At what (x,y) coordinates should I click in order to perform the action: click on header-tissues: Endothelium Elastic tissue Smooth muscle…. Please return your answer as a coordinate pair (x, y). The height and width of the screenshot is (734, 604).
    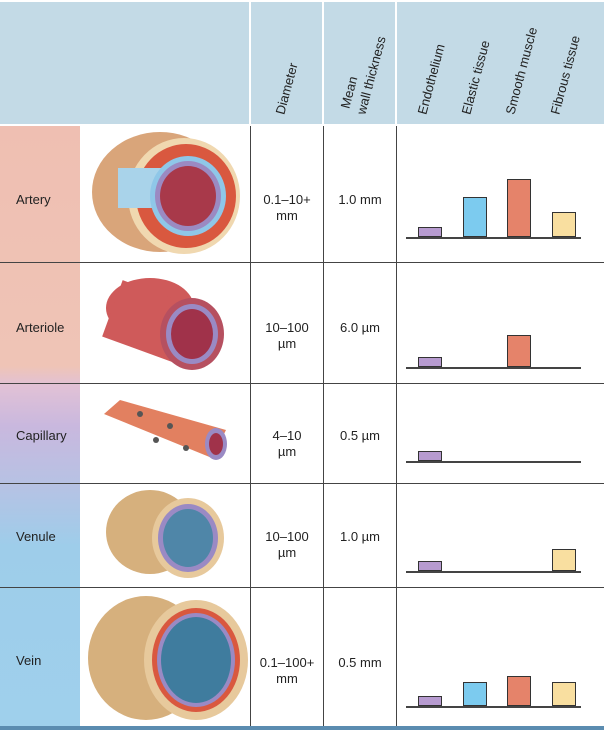
    Looking at the image, I should click on (500, 63).